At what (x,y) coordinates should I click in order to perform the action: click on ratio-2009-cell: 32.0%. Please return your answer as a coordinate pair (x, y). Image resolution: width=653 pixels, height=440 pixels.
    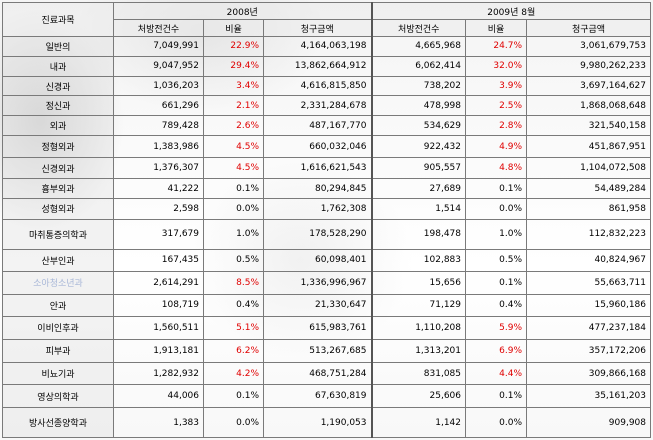
    Looking at the image, I should click on (496, 66).